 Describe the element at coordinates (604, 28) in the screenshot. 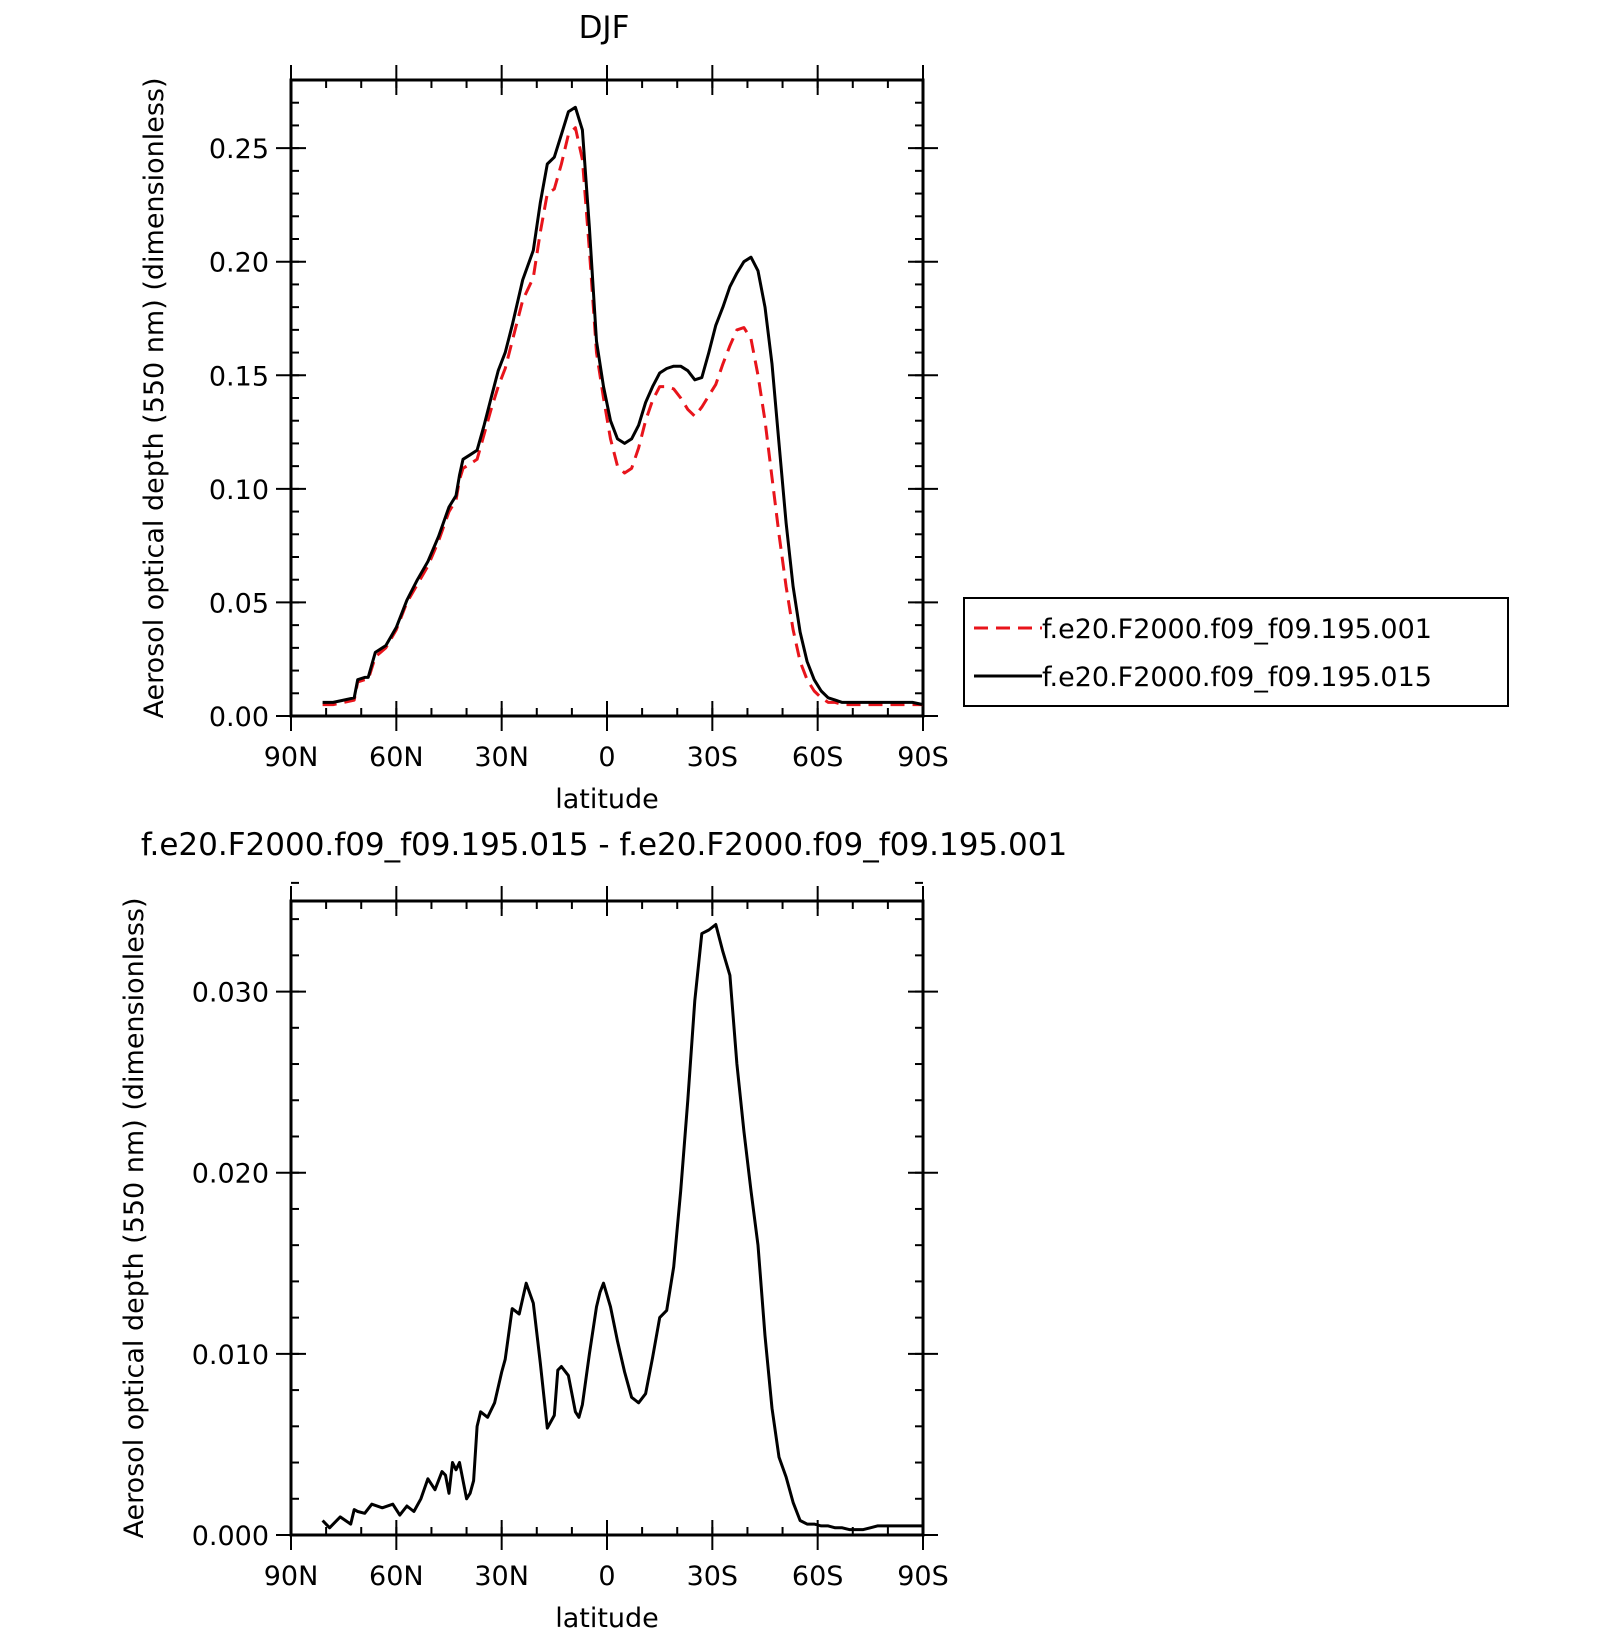

I see `chart-title: DJF` at that location.